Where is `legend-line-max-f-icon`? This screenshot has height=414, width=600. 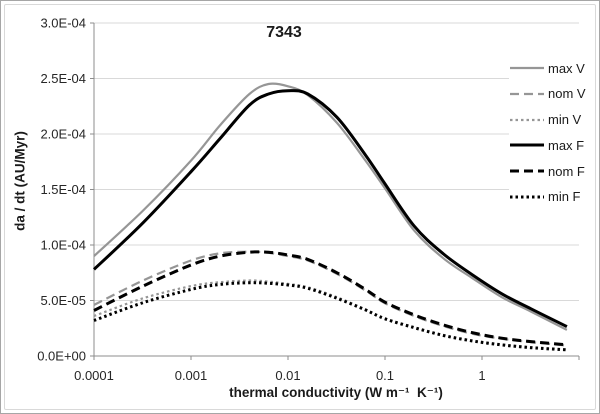
legend-line-max-f-icon is located at coordinates (527, 145).